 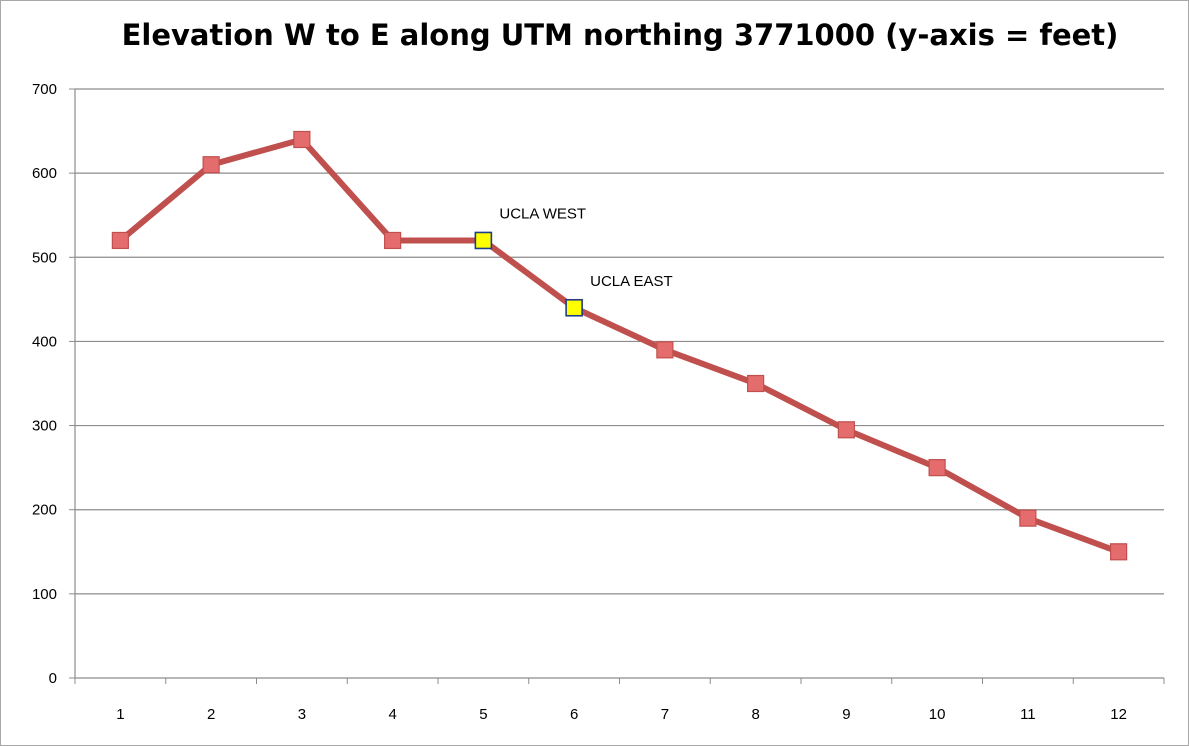 I want to click on x-tick-label: 10, so click(x=937, y=714).